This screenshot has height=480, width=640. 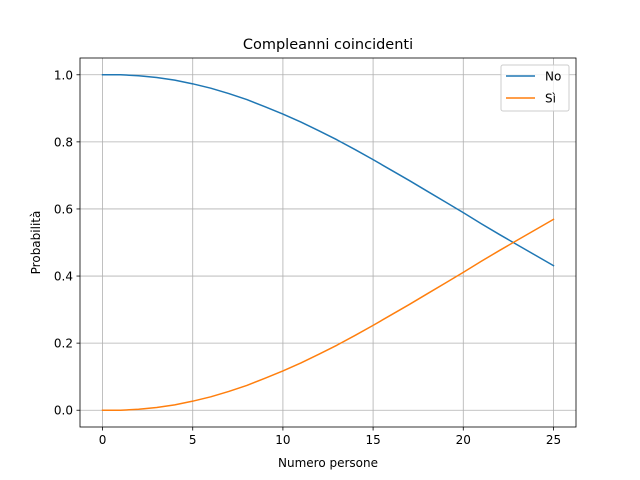 What do you see at coordinates (63, 344) in the screenshot?
I see `y-tick-label: 0.2` at bounding box center [63, 344].